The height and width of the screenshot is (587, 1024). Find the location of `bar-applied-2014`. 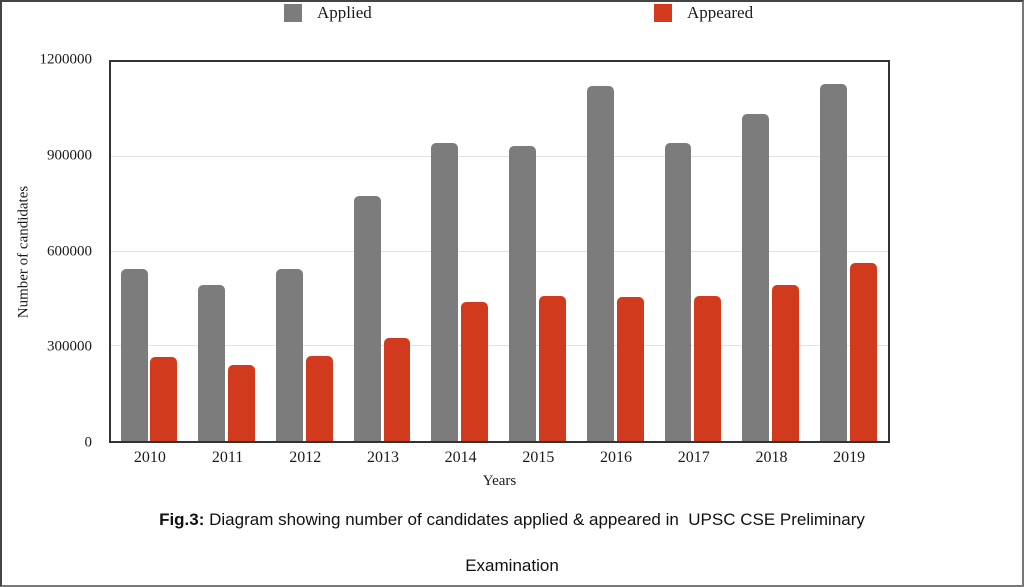

bar-applied-2014 is located at coordinates (445, 291).